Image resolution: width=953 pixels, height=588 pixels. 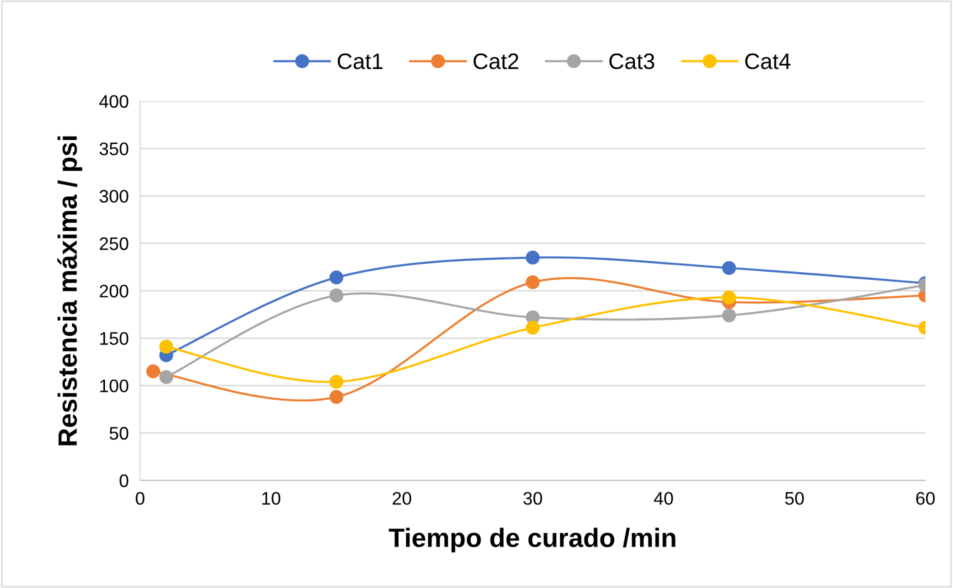 I want to click on legend-label: Cat3, so click(x=631, y=61).